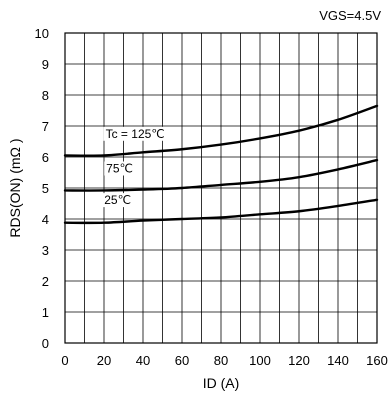  What do you see at coordinates (45, 312) in the screenshot?
I see `y-tick-label: 1` at bounding box center [45, 312].